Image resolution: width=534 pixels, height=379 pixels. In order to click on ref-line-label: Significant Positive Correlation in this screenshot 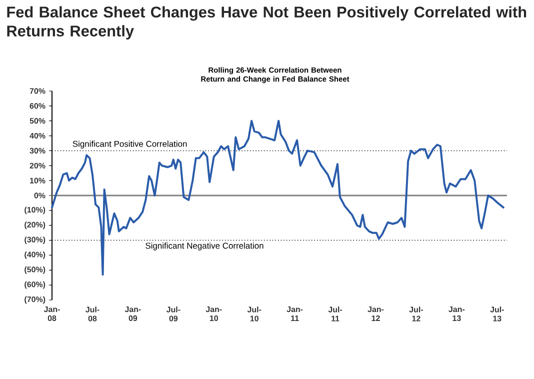, I will do `click(129, 144)`.